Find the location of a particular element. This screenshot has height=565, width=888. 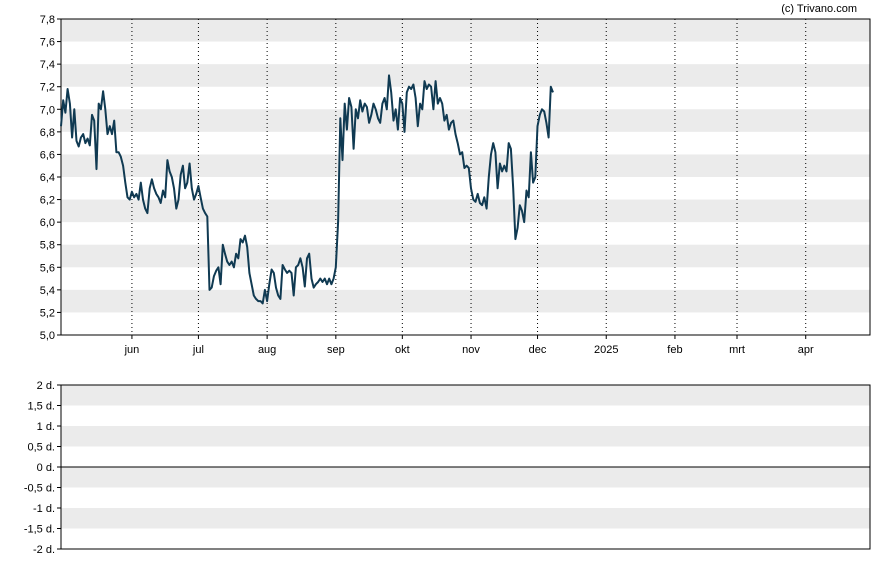

y-tick-label: 0,5 d. is located at coordinates (41, 448).